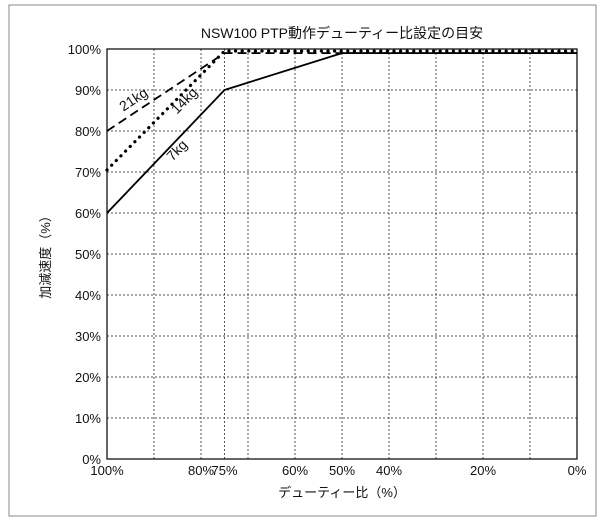  What do you see at coordinates (577, 470) in the screenshot?
I see `x-tick-label: 0%` at bounding box center [577, 470].